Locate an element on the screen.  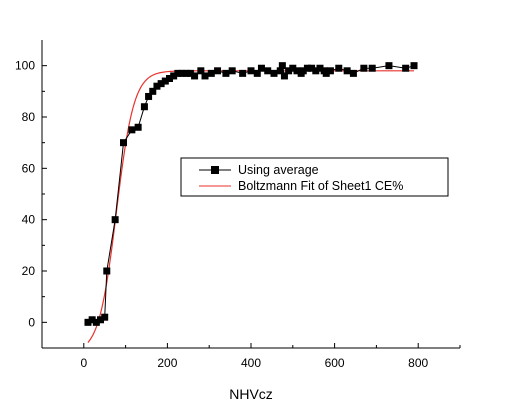
x-tick-label: 600 is located at coordinates (335, 363).